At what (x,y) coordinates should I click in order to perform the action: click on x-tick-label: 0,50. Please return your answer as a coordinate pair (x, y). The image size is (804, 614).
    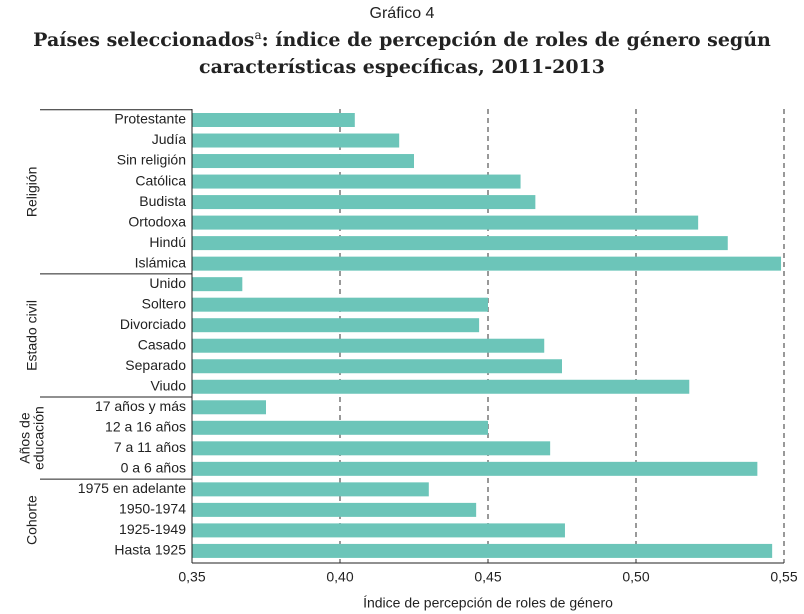
    Looking at the image, I should click on (635, 577).